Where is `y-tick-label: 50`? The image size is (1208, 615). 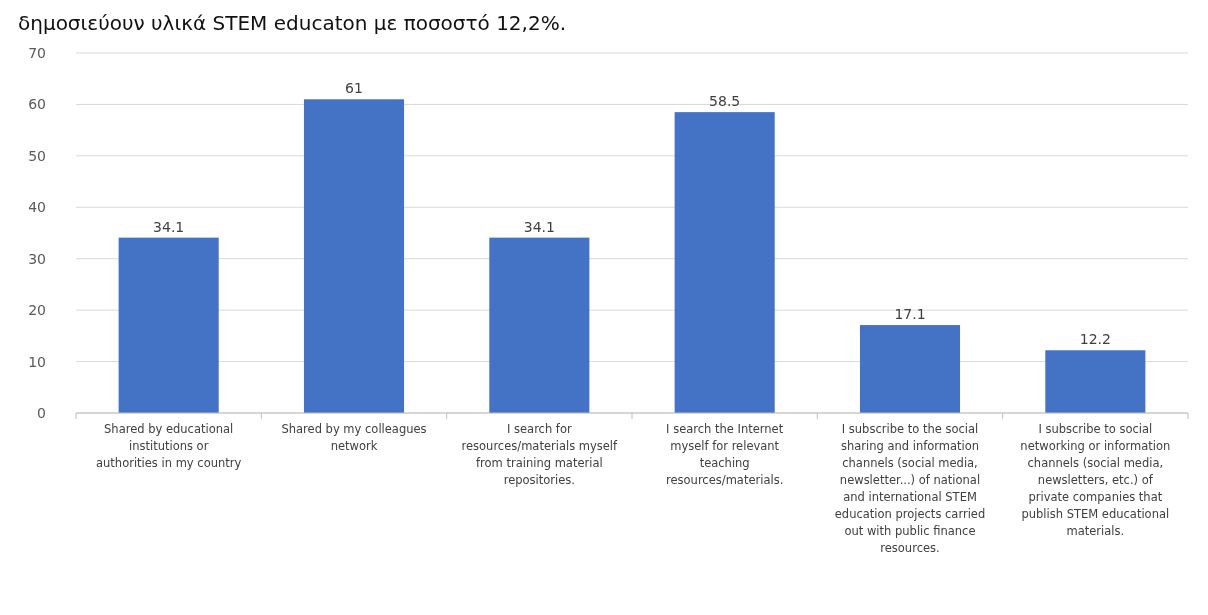
y-tick-label: 50 is located at coordinates (37, 155).